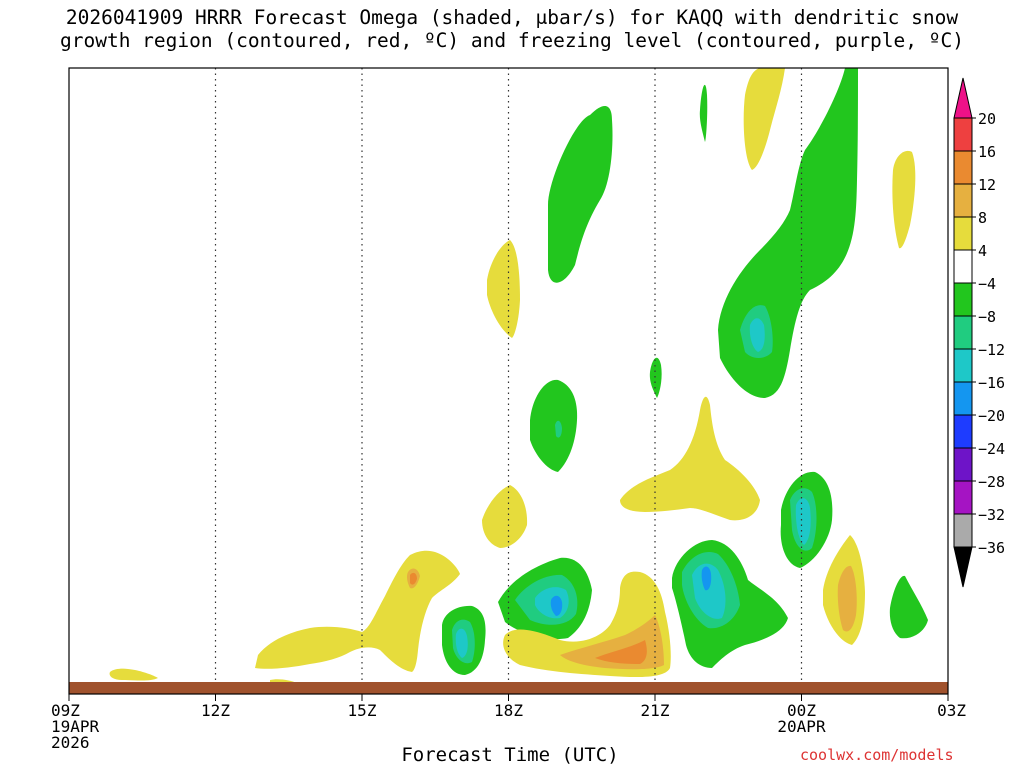  Describe the element at coordinates (991, 515) in the screenshot. I see `colorbar-label: −32` at that location.